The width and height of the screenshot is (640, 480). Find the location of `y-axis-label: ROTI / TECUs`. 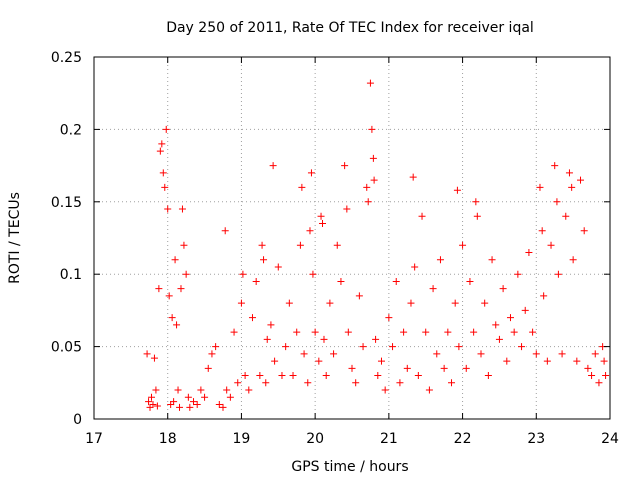

y-axis-label: ROTI / TECUs is located at coordinates (15, 238).